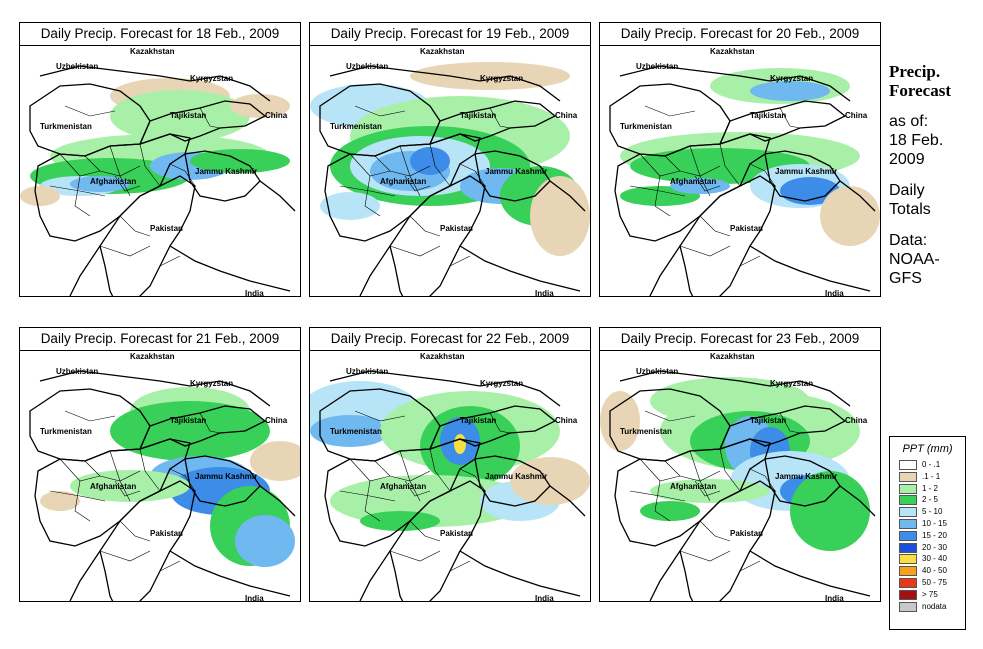 The image size is (983, 649). Describe the element at coordinates (927, 607) in the screenshot. I see `legend-item: nodata` at that location.